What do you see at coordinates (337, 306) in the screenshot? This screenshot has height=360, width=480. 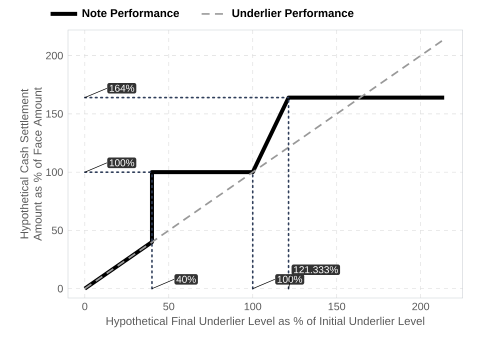 I see `x-tick-label: 150` at bounding box center [337, 306].